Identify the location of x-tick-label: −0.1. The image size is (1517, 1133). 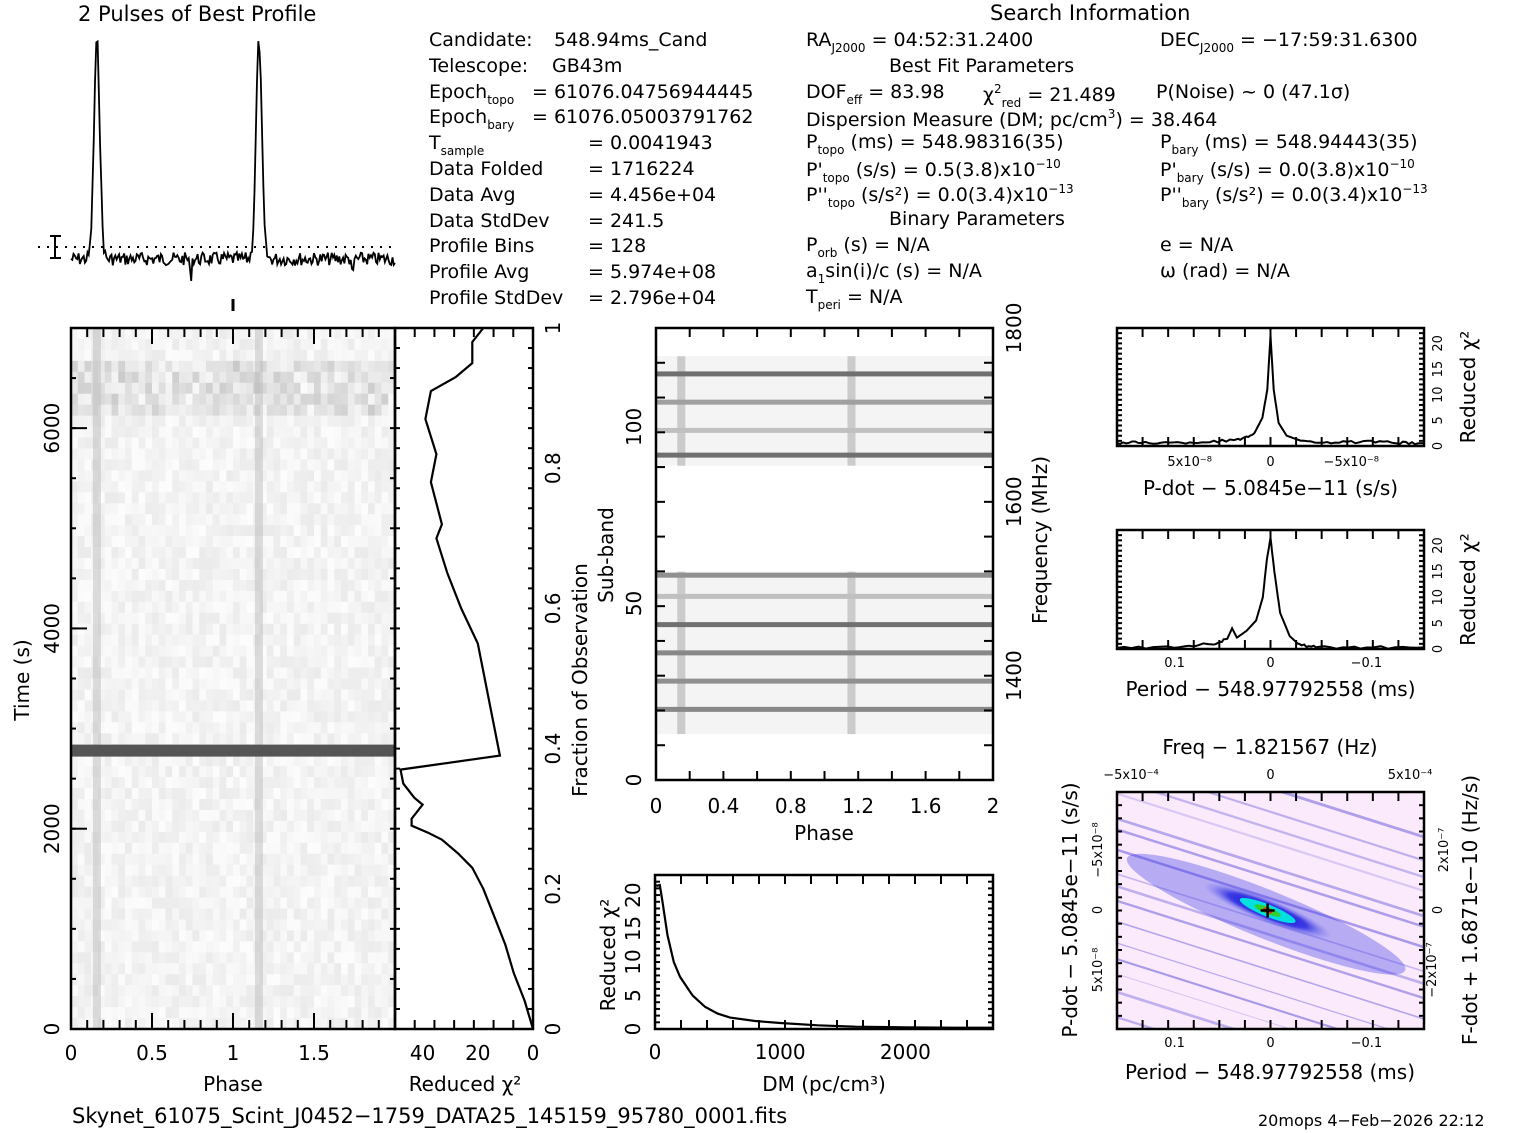
(1367, 663).